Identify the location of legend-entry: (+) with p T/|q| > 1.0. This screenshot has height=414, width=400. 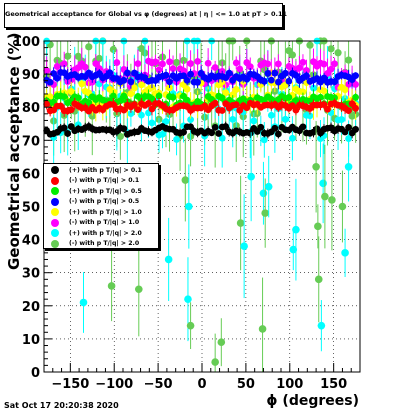
(101, 212).